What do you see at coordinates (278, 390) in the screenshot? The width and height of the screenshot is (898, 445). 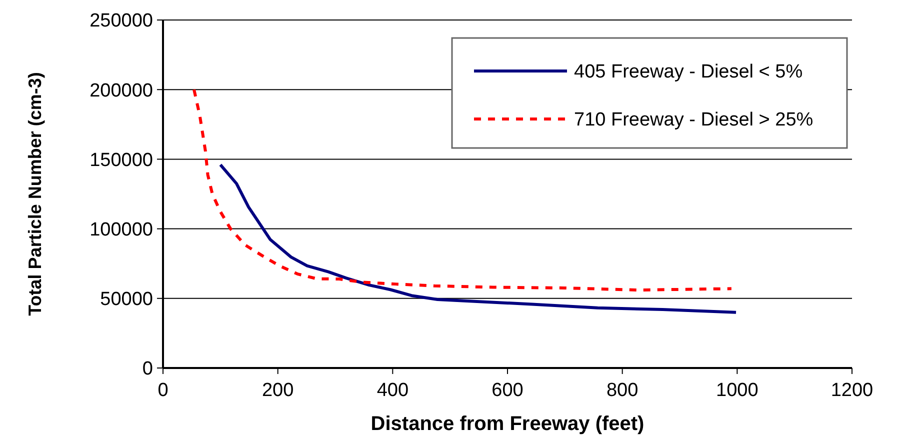 I see `x-tick-label: 200` at bounding box center [278, 390].